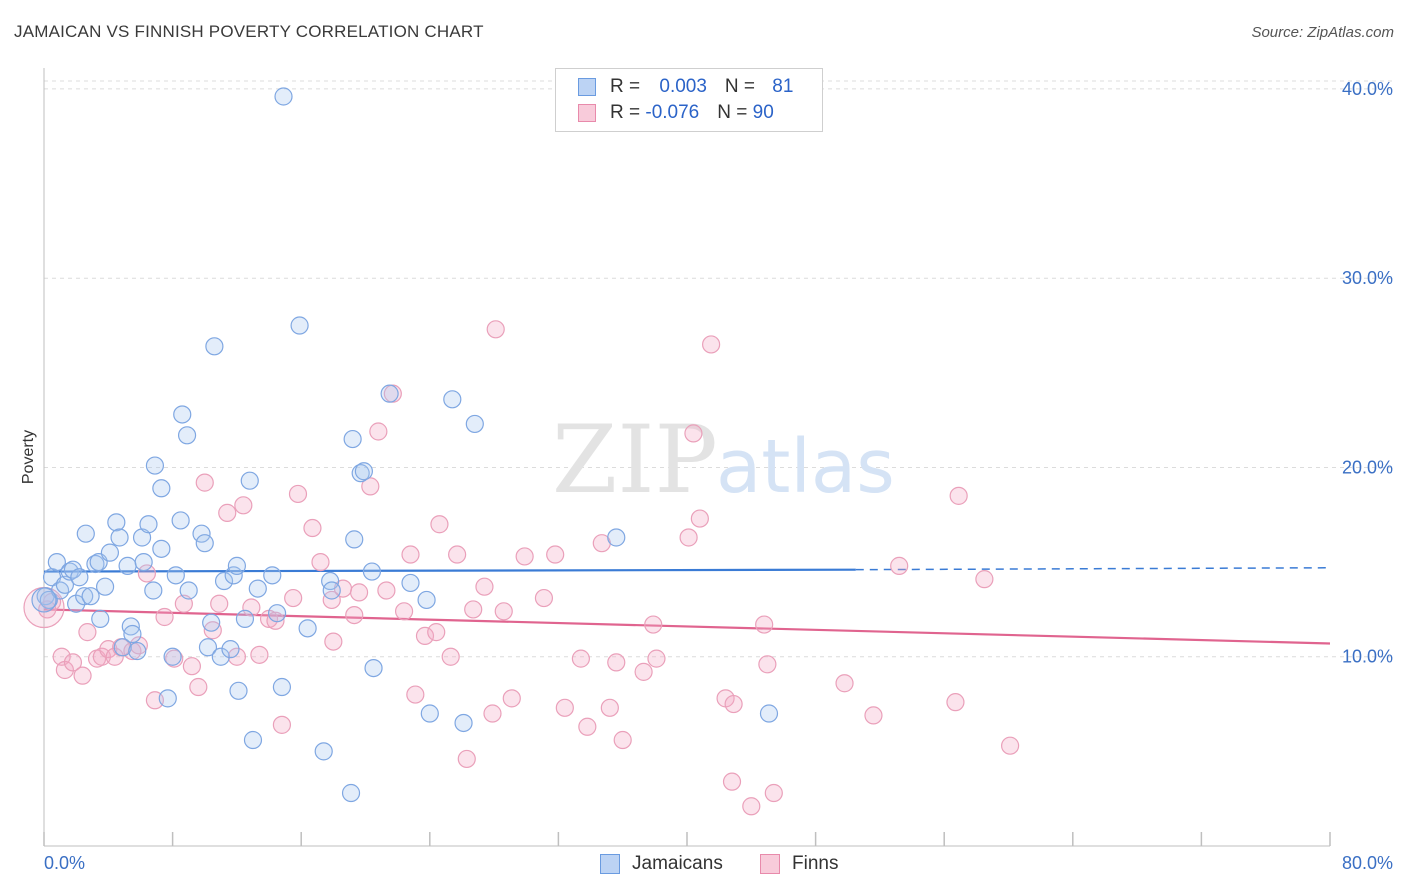 The height and width of the screenshot is (892, 1406). What do you see at coordinates (735, 112) in the screenshot?
I see `legend-n-label: N =` at bounding box center [735, 112].